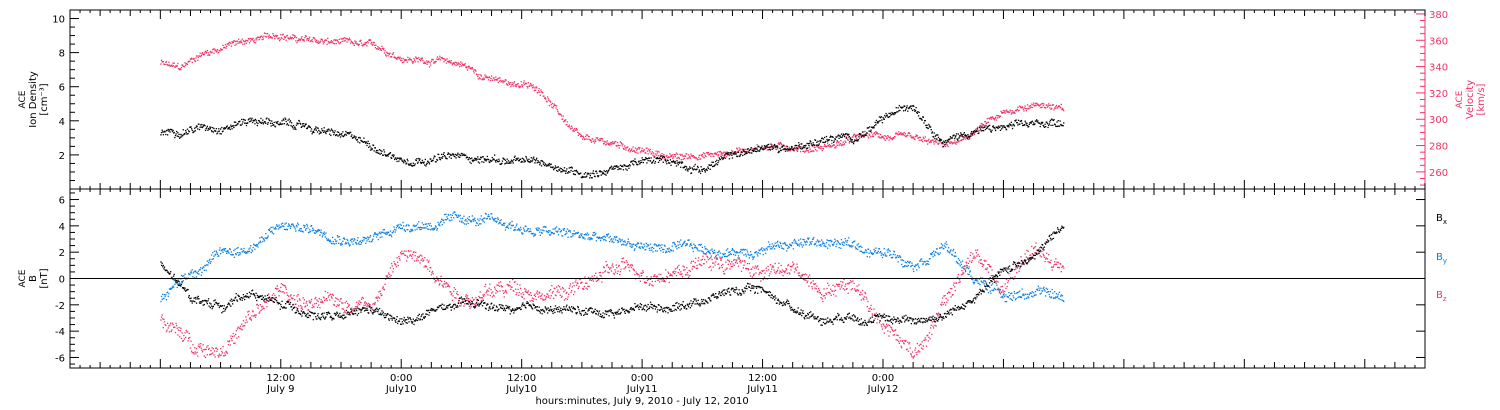  What do you see at coordinates (62, 54) in the screenshot?
I see `top-left-tick-label: 8` at bounding box center [62, 54].